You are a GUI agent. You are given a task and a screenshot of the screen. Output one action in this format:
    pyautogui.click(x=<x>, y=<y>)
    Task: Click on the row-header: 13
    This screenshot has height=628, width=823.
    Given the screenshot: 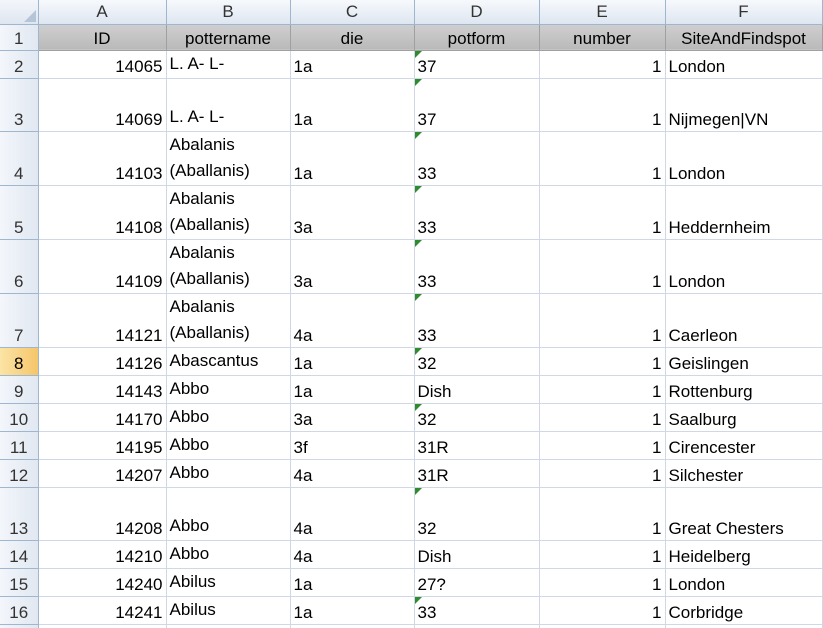 What is the action you would take?
    pyautogui.click(x=19, y=514)
    